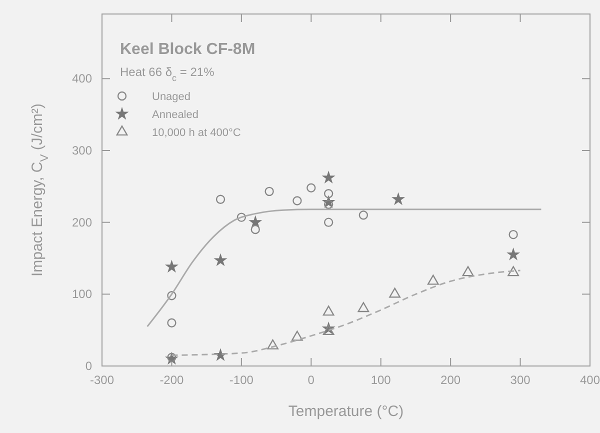  What do you see at coordinates (82, 150) in the screenshot?
I see `y-tick-label: 300` at bounding box center [82, 150].